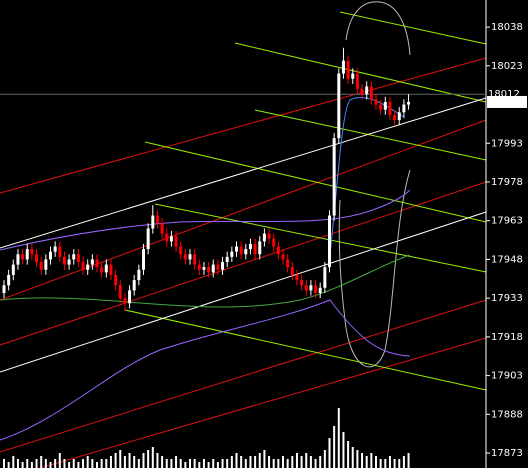  I want to click on green-channel-line, so click(370, 135).